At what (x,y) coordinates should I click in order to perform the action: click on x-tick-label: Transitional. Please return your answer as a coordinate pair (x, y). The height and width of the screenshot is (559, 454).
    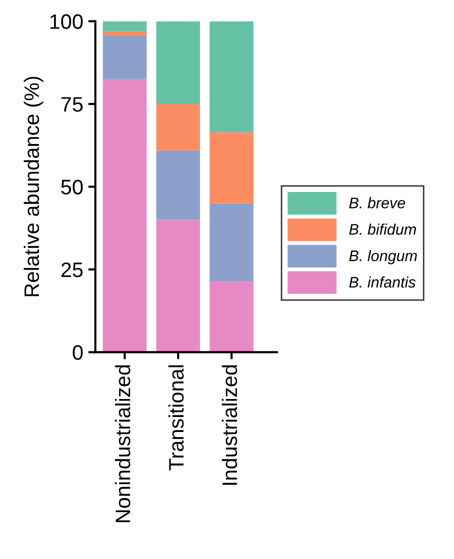
    Looking at the image, I should click on (176, 417).